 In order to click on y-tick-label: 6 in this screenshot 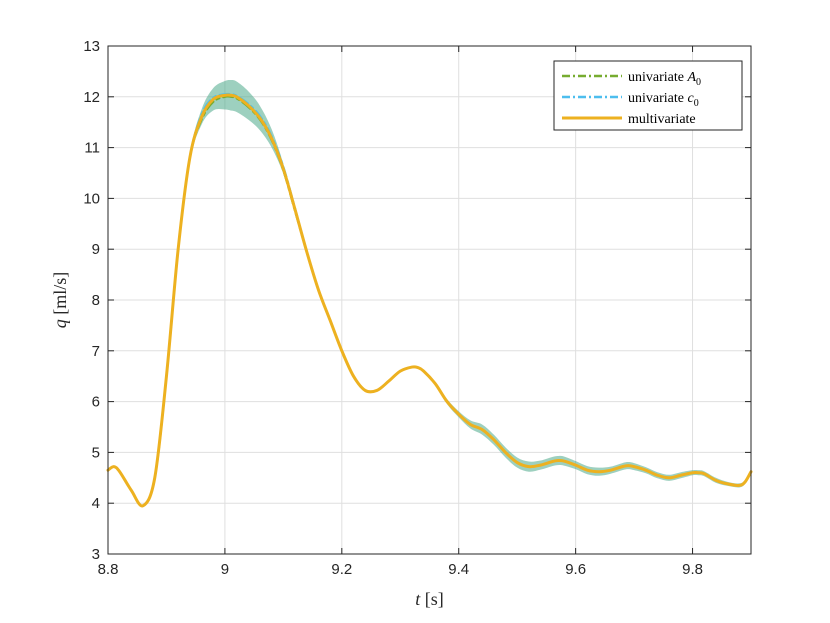, I will do `click(96, 402)`.